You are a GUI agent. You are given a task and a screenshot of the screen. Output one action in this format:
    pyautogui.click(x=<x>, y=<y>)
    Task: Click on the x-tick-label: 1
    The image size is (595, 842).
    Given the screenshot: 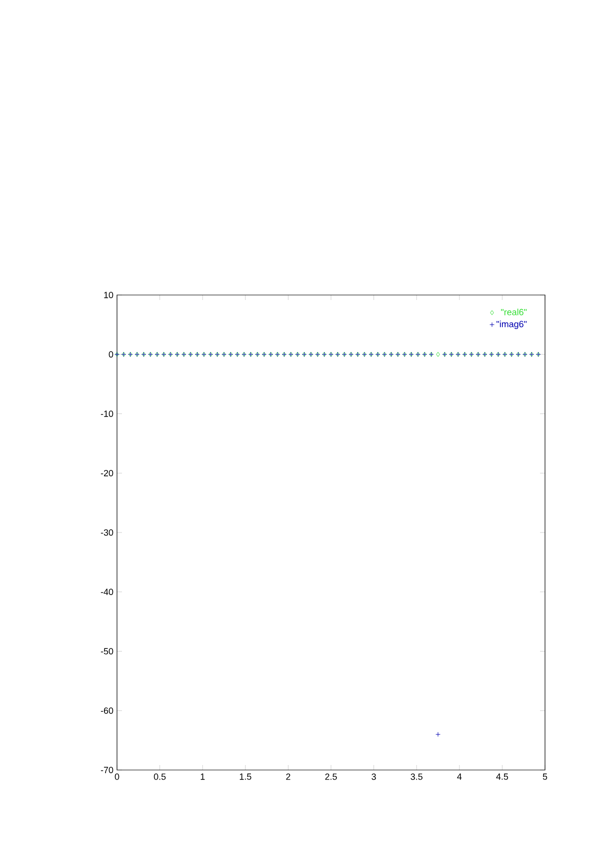 What is the action you would take?
    pyautogui.click(x=202, y=777)
    